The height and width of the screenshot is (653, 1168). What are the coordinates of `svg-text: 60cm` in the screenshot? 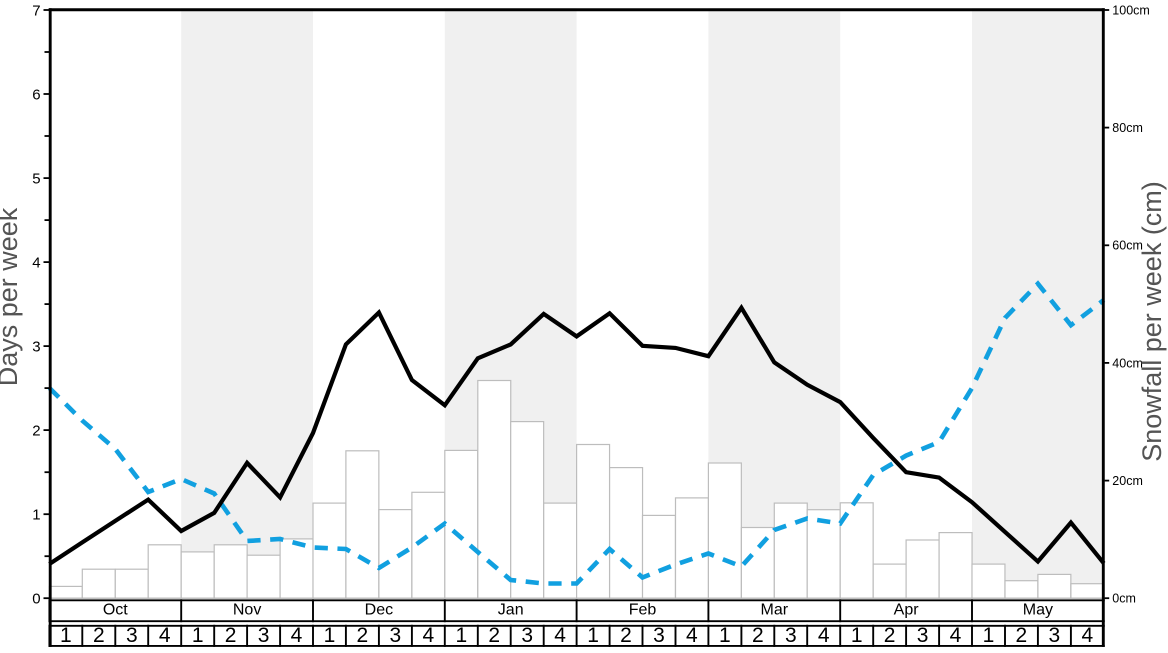 It's located at (1127, 246).